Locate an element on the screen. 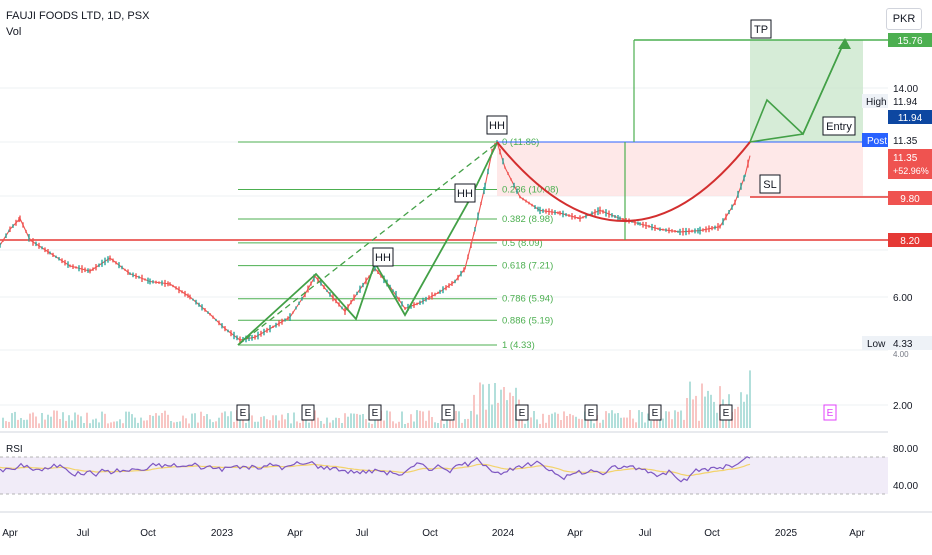 This screenshot has width=932, height=555. hh-box: HH is located at coordinates (497, 125).